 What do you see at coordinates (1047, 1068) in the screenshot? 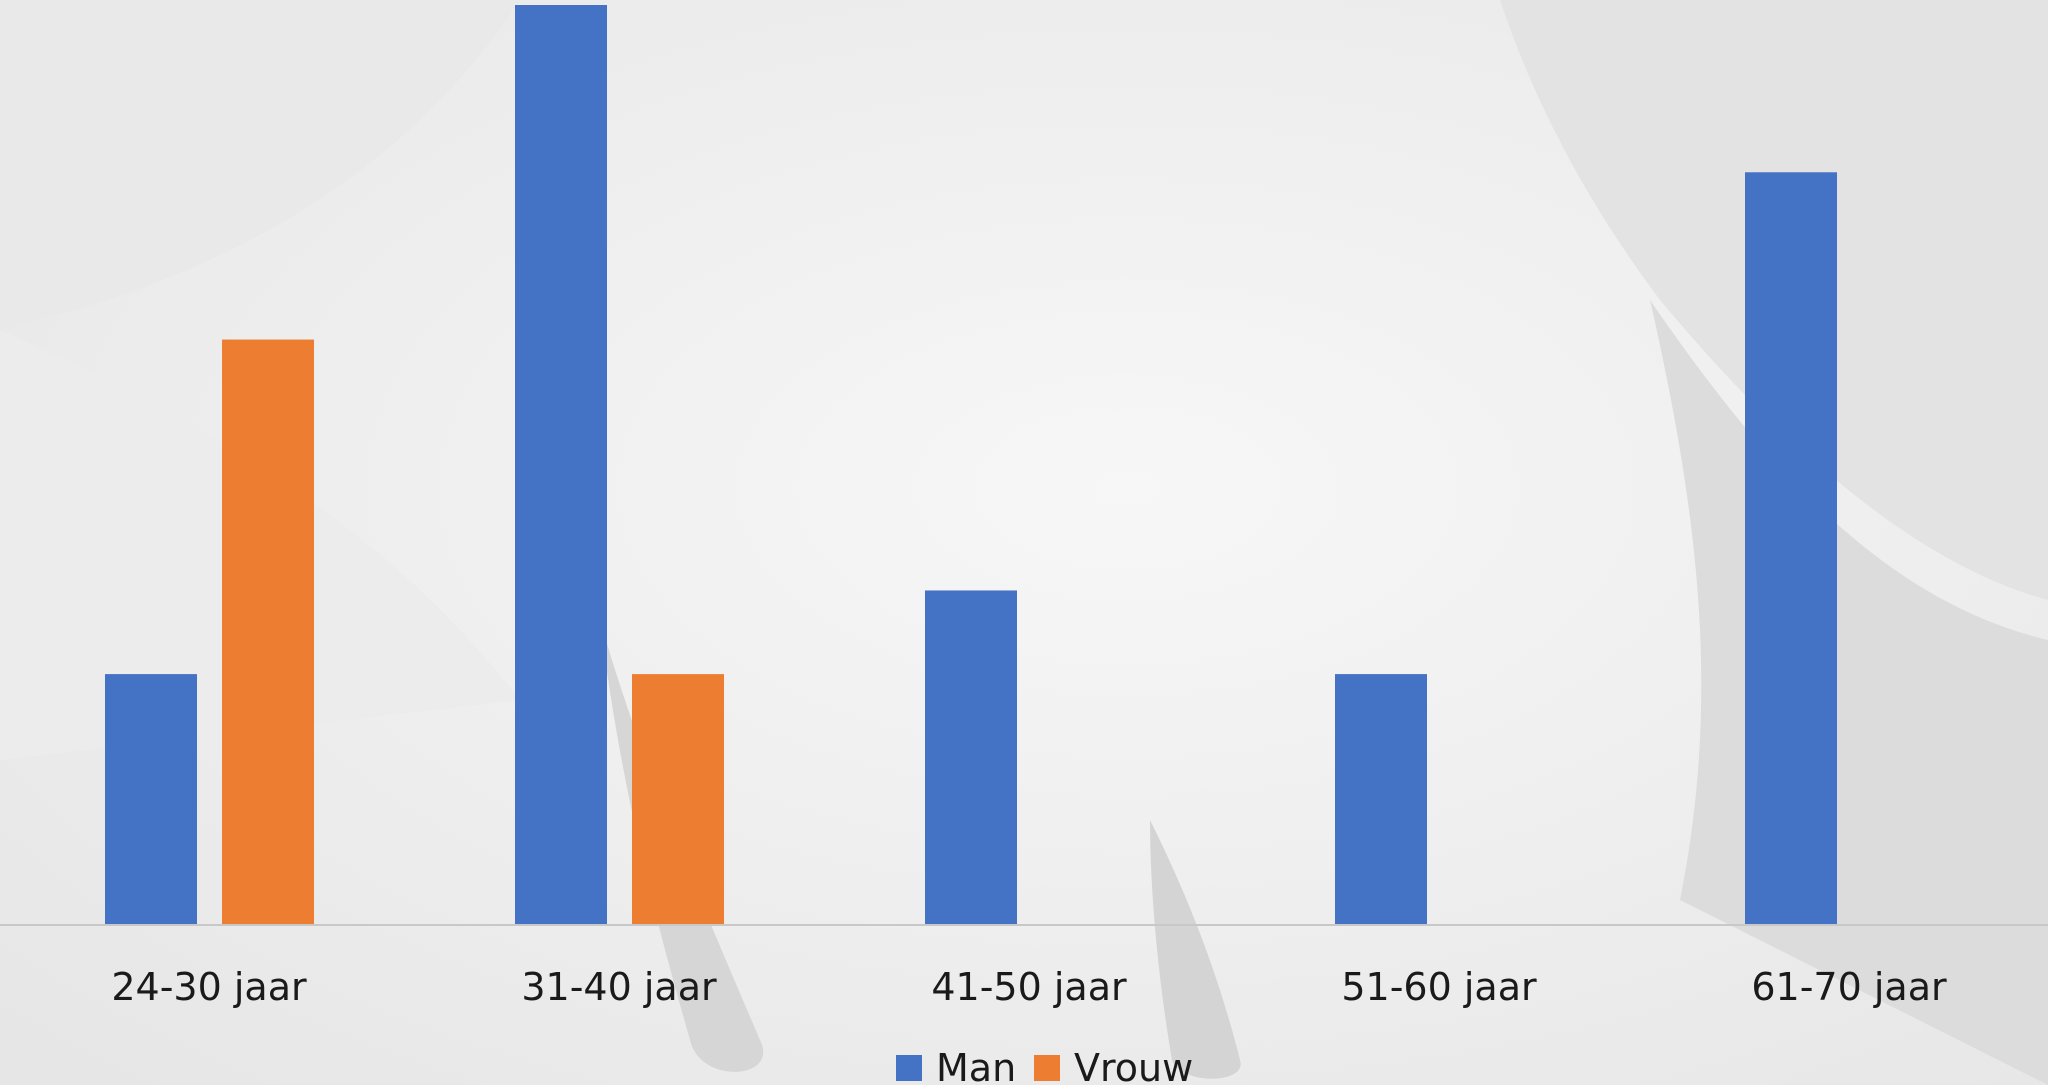
I see `legend-swatch-vrouw` at bounding box center [1047, 1068].